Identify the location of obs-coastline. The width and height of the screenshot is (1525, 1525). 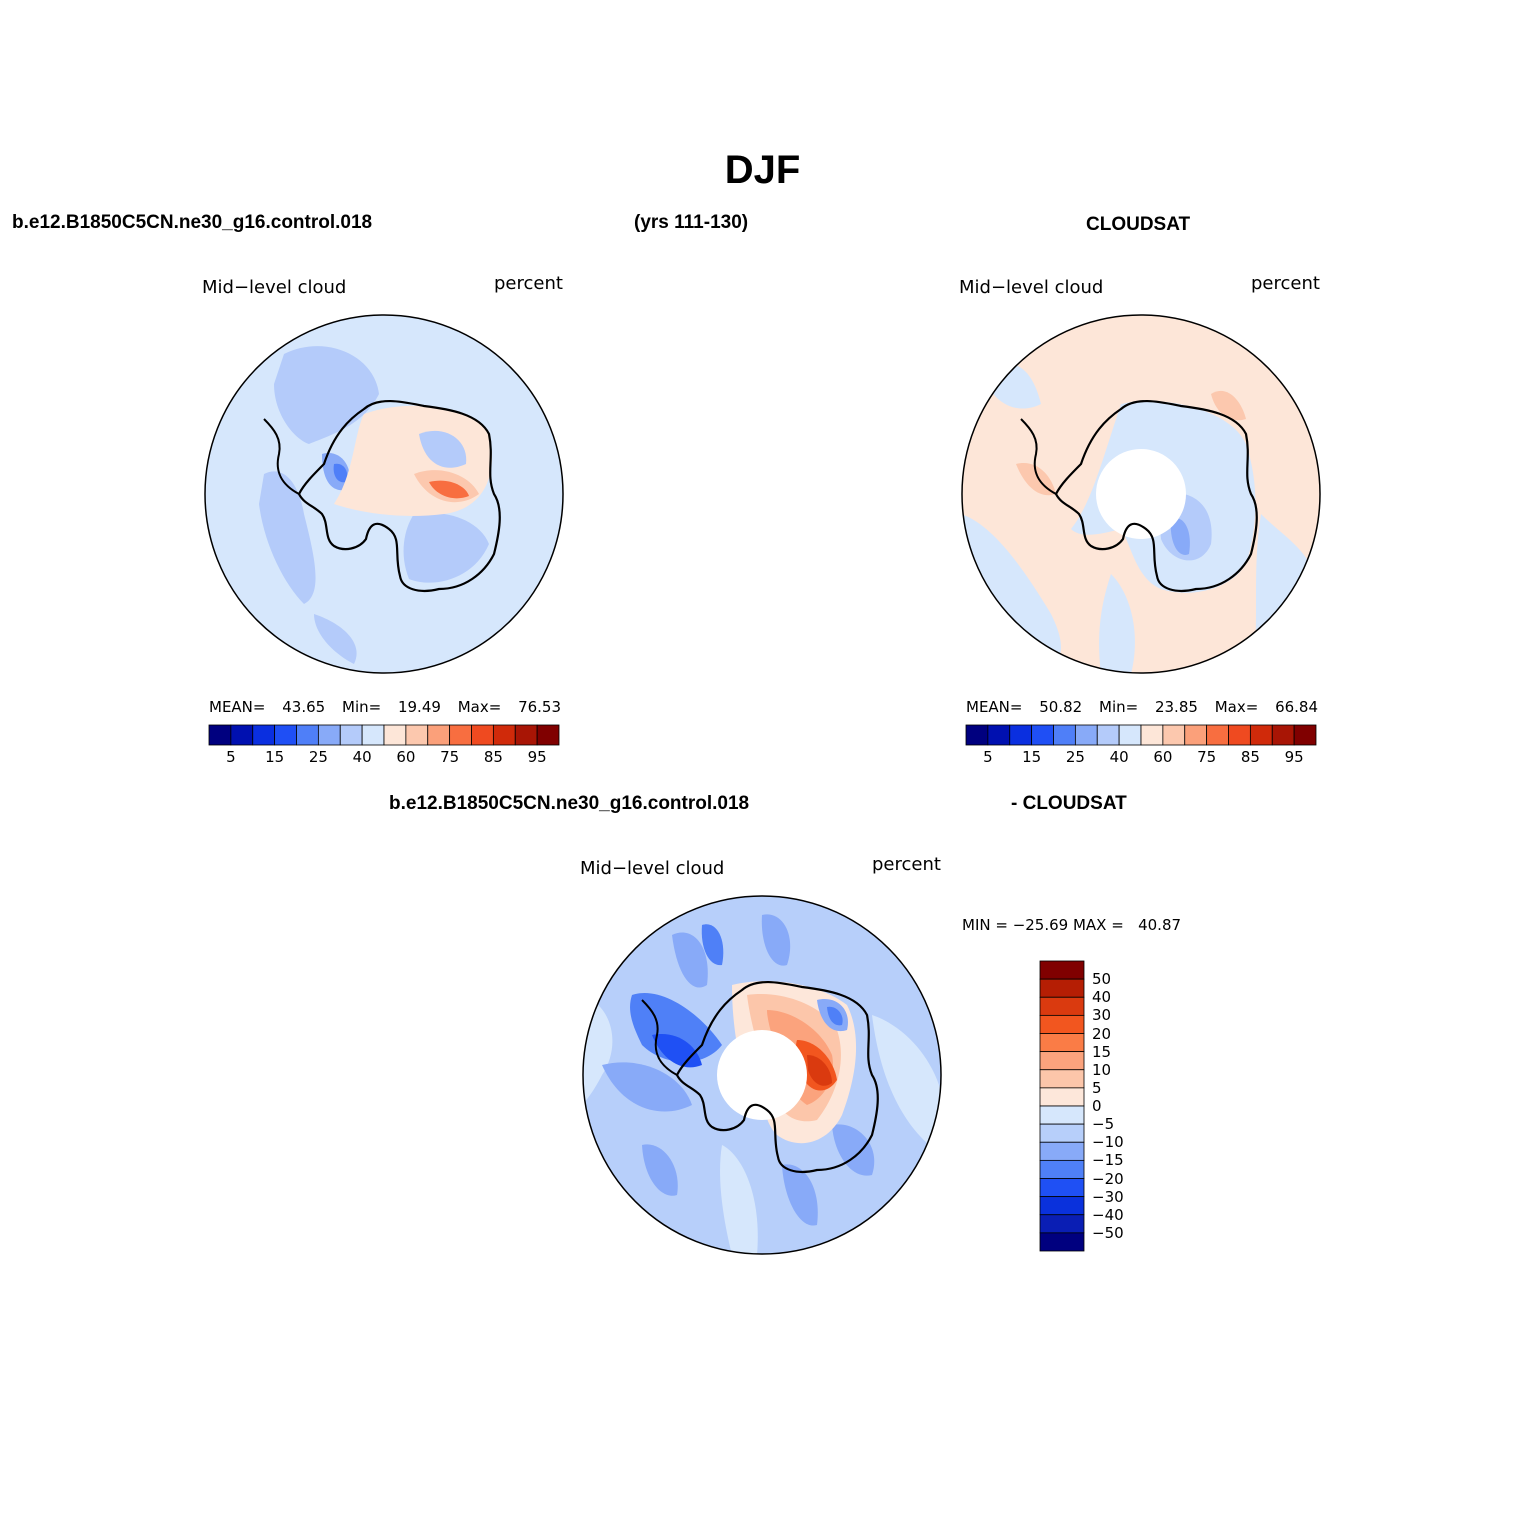
(1156, 496).